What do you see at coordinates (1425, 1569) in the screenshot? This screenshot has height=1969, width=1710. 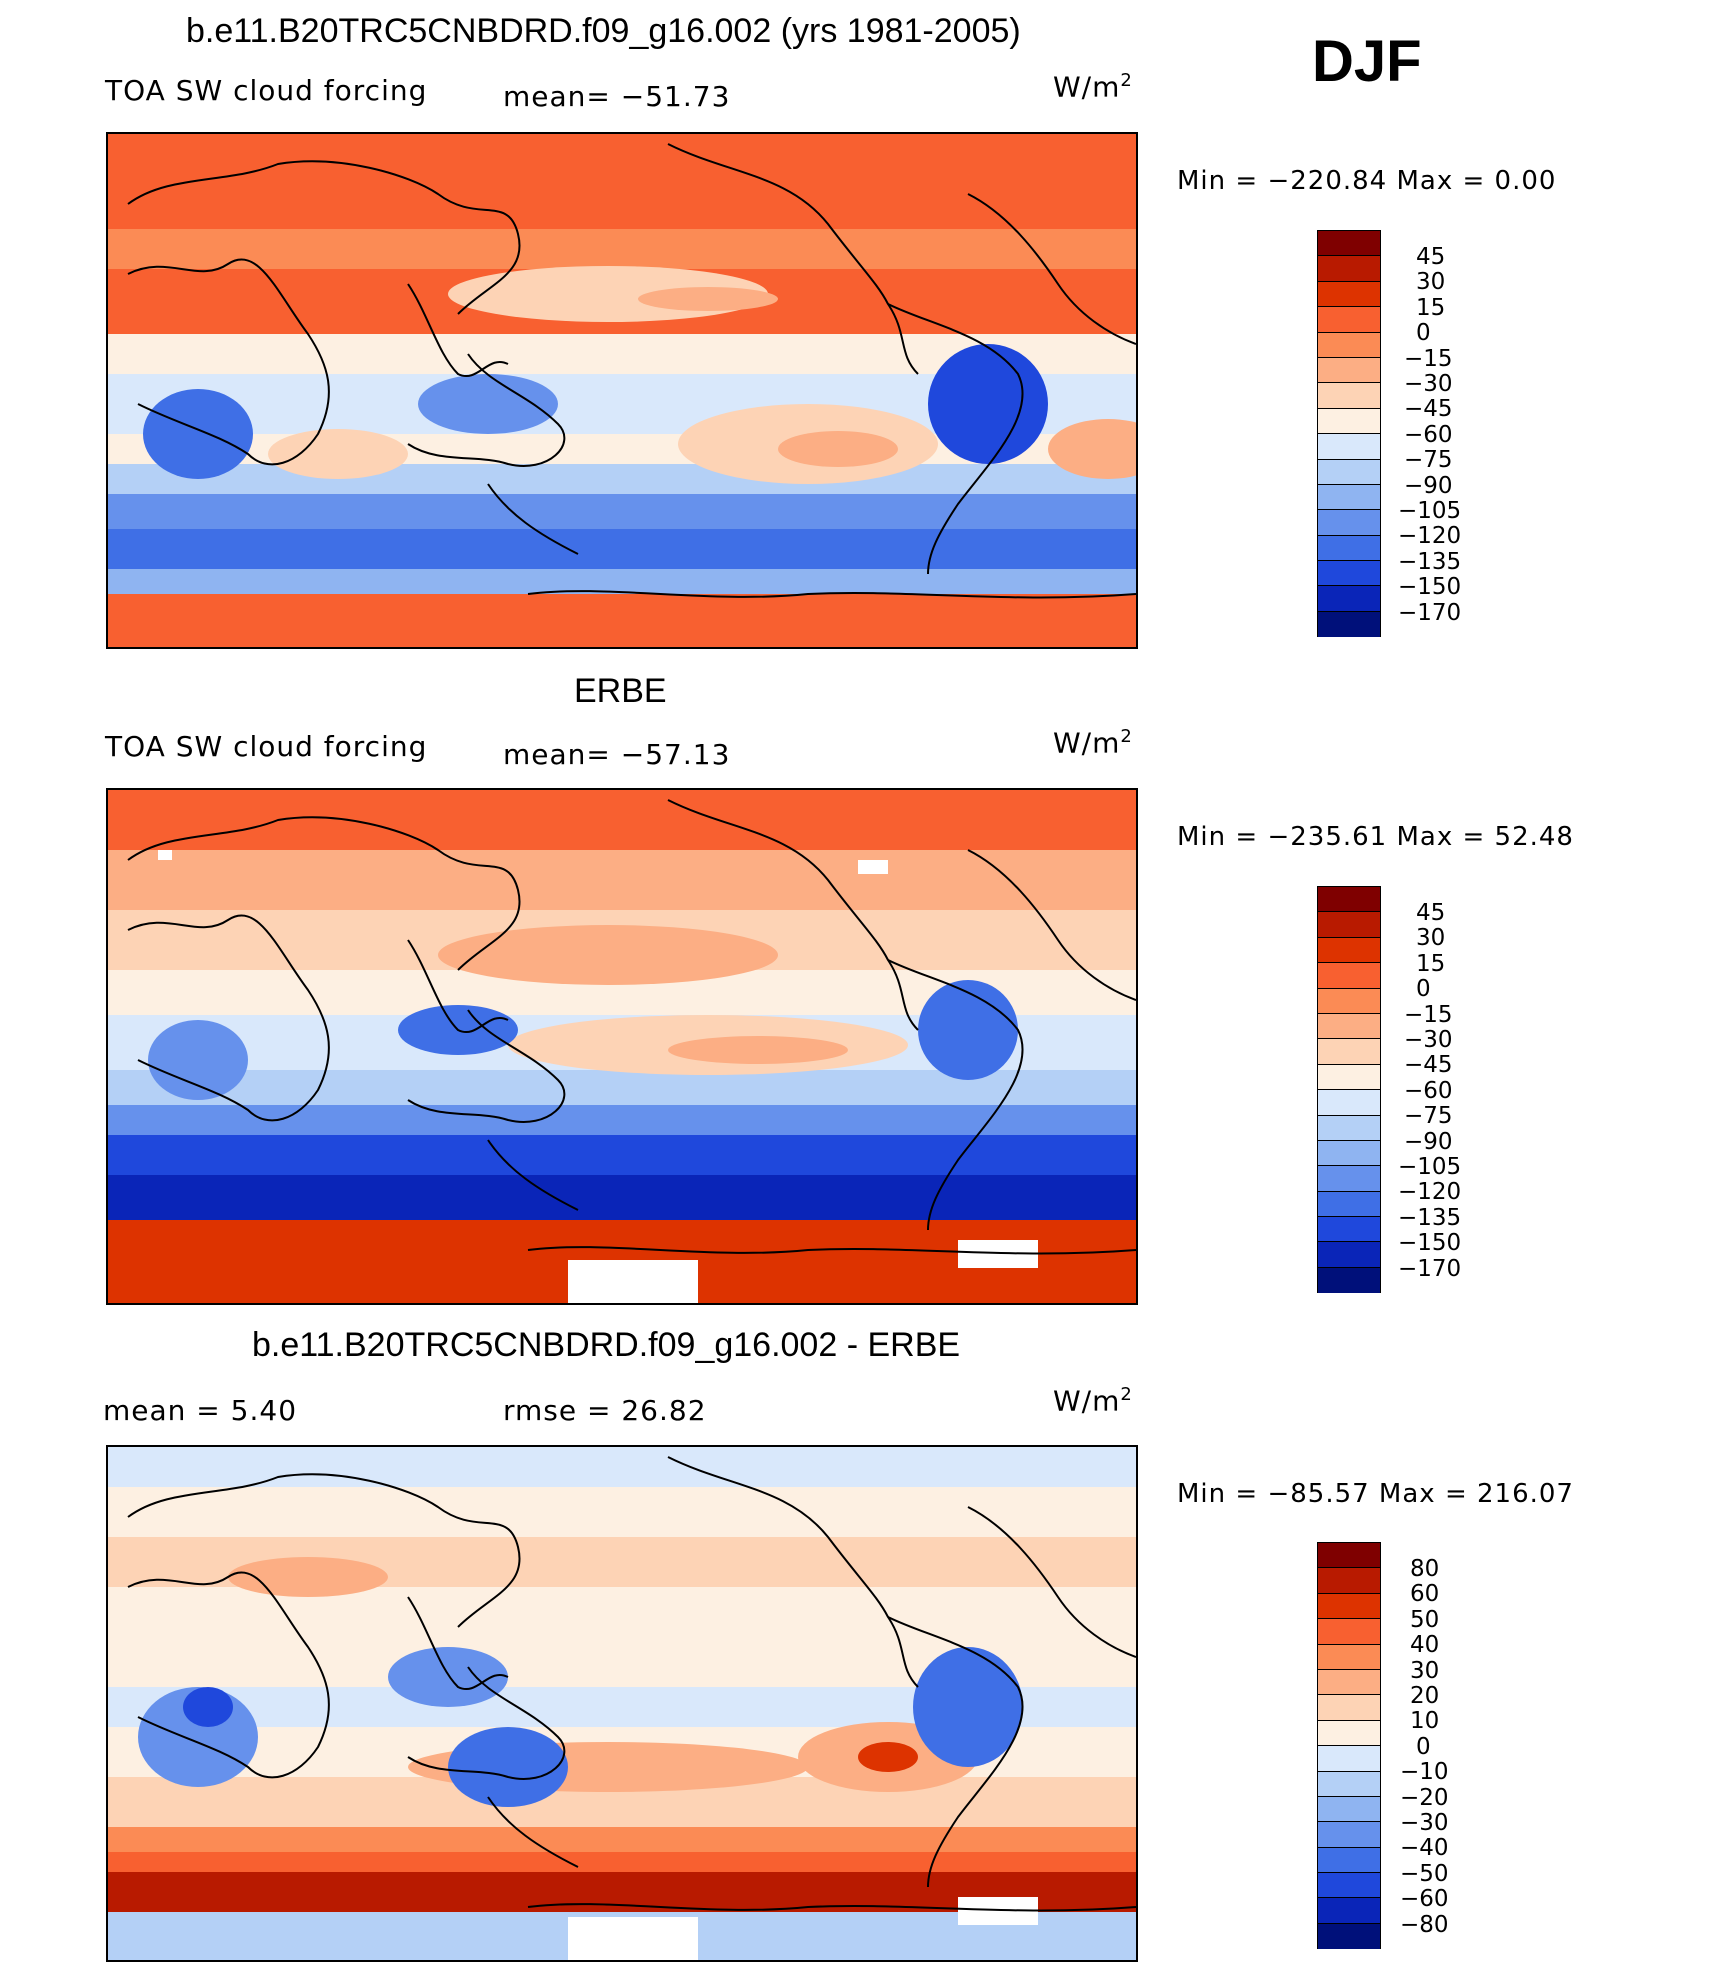 I see `colorbar-tick: 80` at bounding box center [1425, 1569].